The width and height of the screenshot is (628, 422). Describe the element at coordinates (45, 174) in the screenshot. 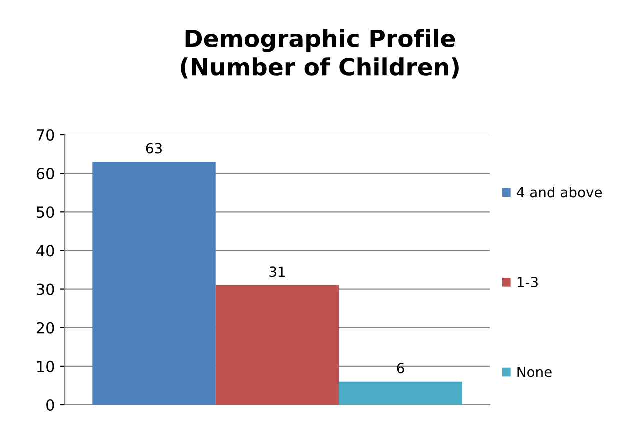

I see `y-tick-label: 60` at that location.